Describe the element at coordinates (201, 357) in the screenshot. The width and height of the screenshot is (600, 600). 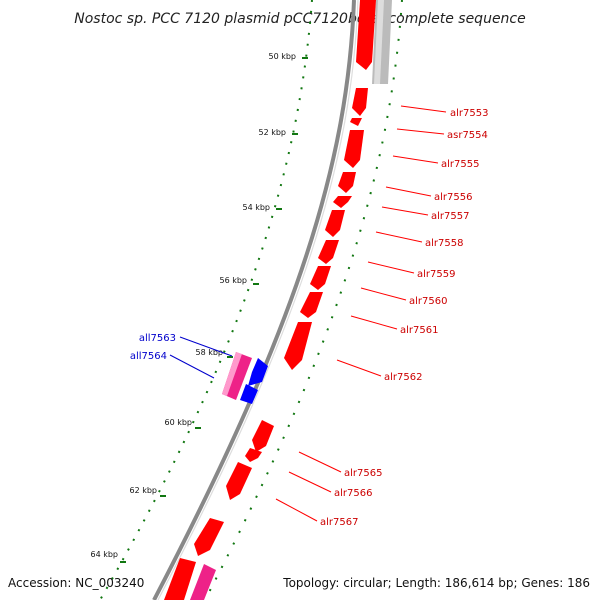
I see `left-leader-lines` at that location.